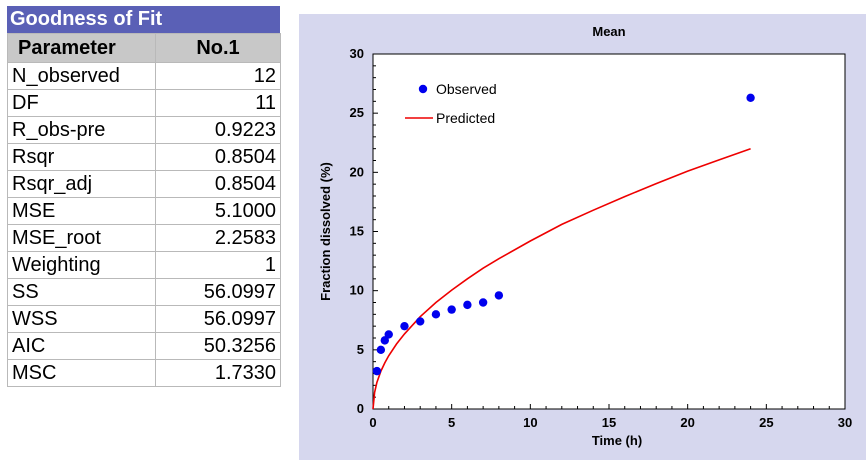 Image resolution: width=866 pixels, height=460 pixels. What do you see at coordinates (81, 238) in the screenshot?
I see `parameter-name: MSE_root` at bounding box center [81, 238].